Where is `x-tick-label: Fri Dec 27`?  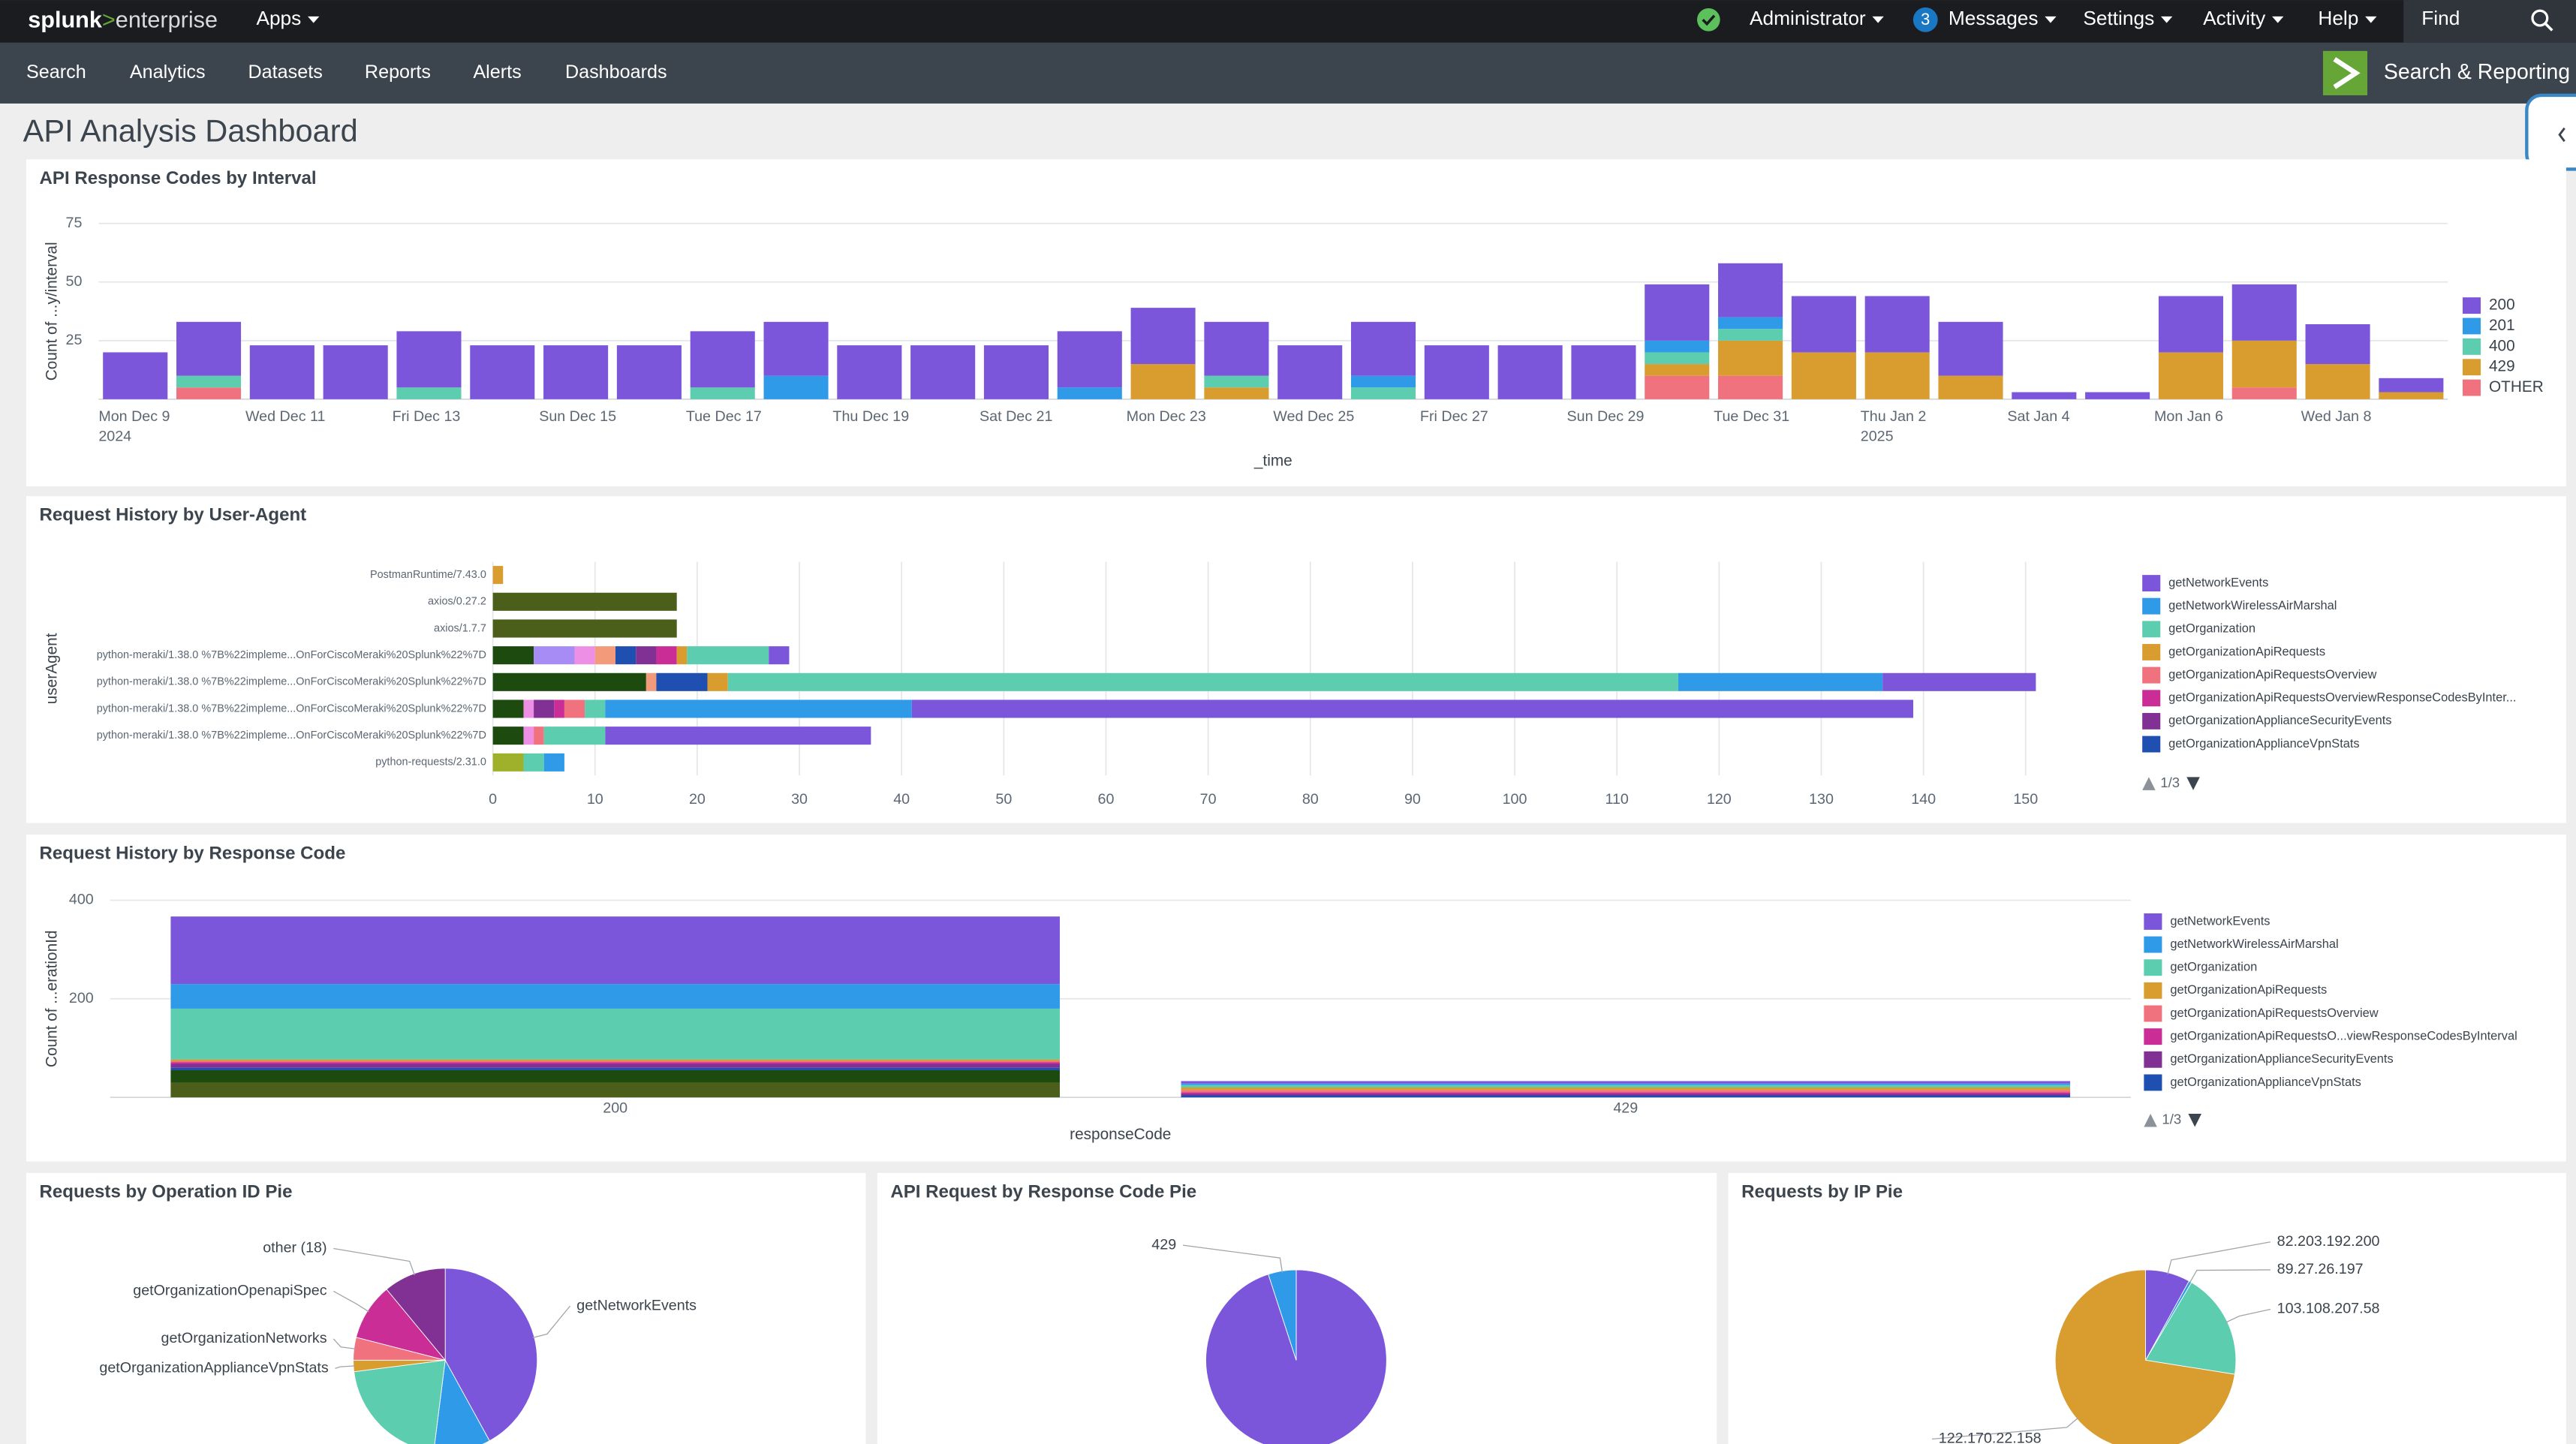 x-tick-label: Fri Dec 27 is located at coordinates (1454, 416).